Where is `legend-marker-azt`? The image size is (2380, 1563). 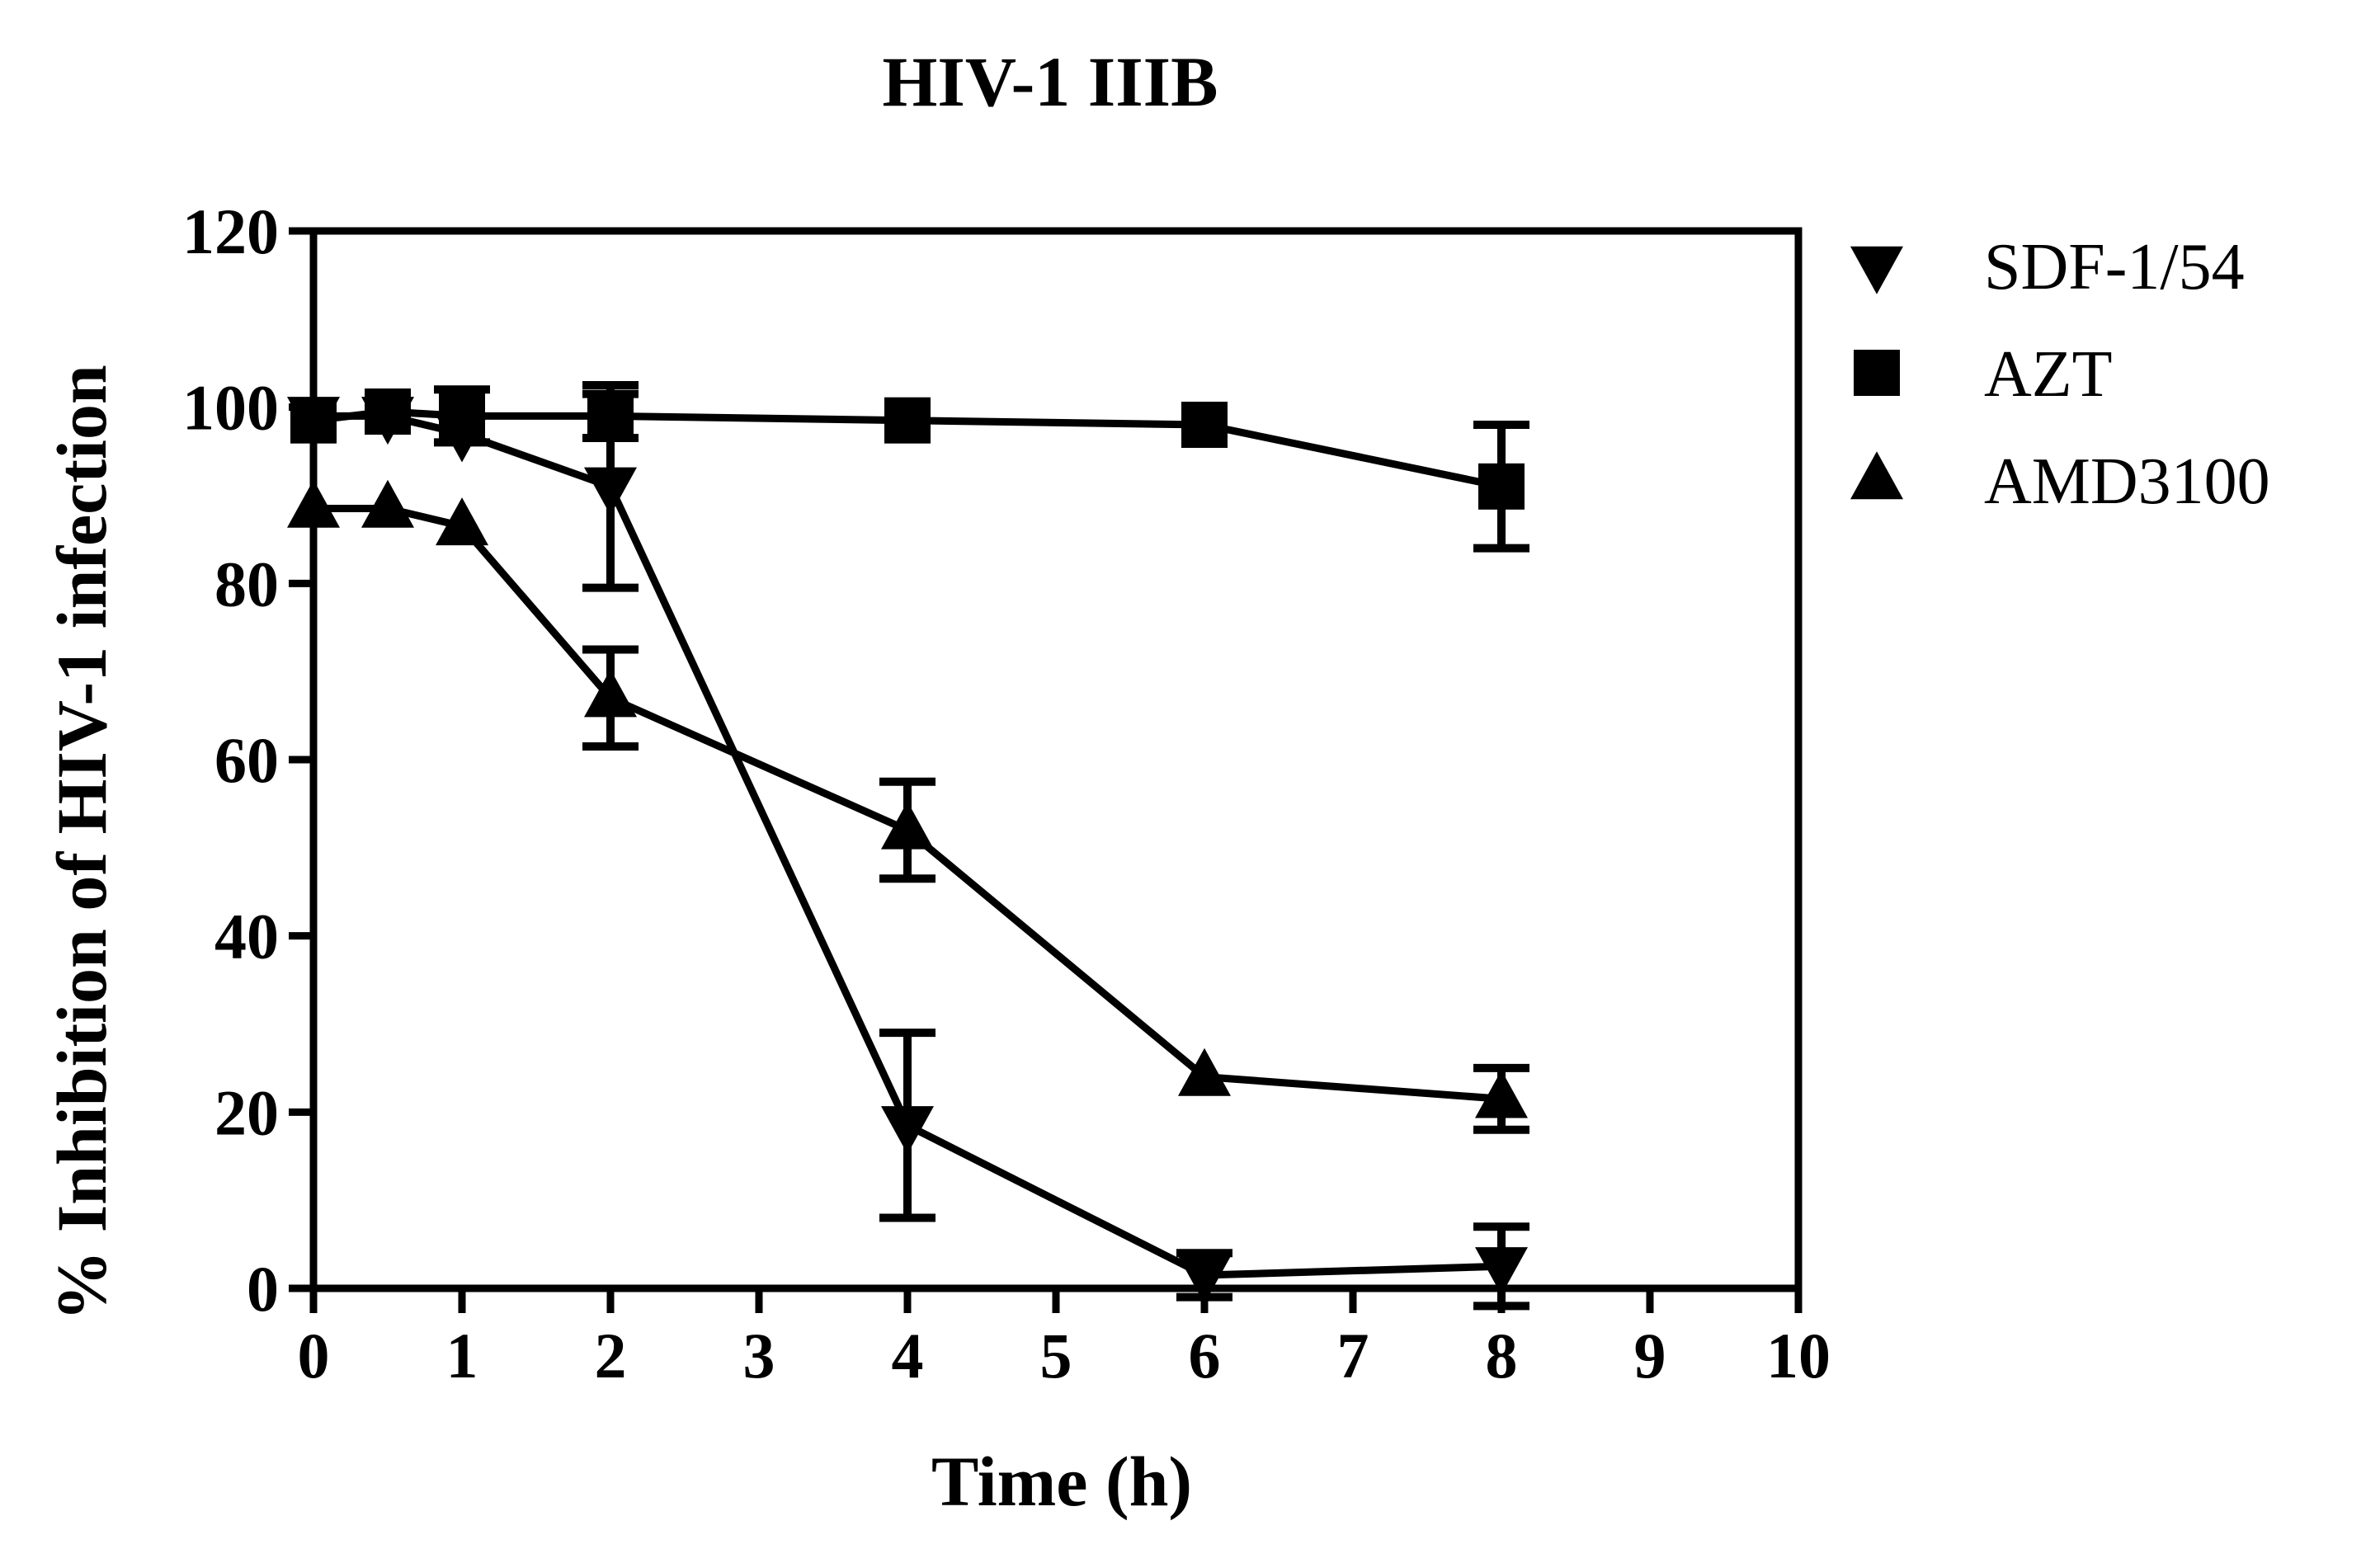
legend-marker-azt is located at coordinates (1877, 373).